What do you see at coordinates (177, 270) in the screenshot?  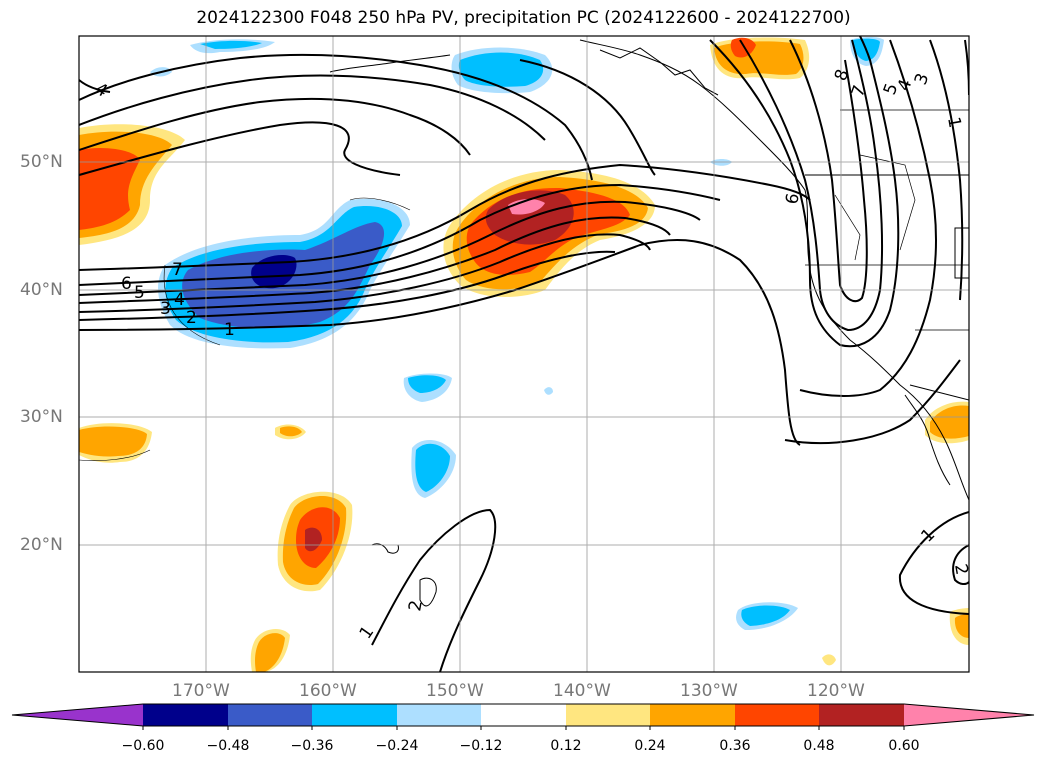 I see `contour-label: 7` at bounding box center [177, 270].